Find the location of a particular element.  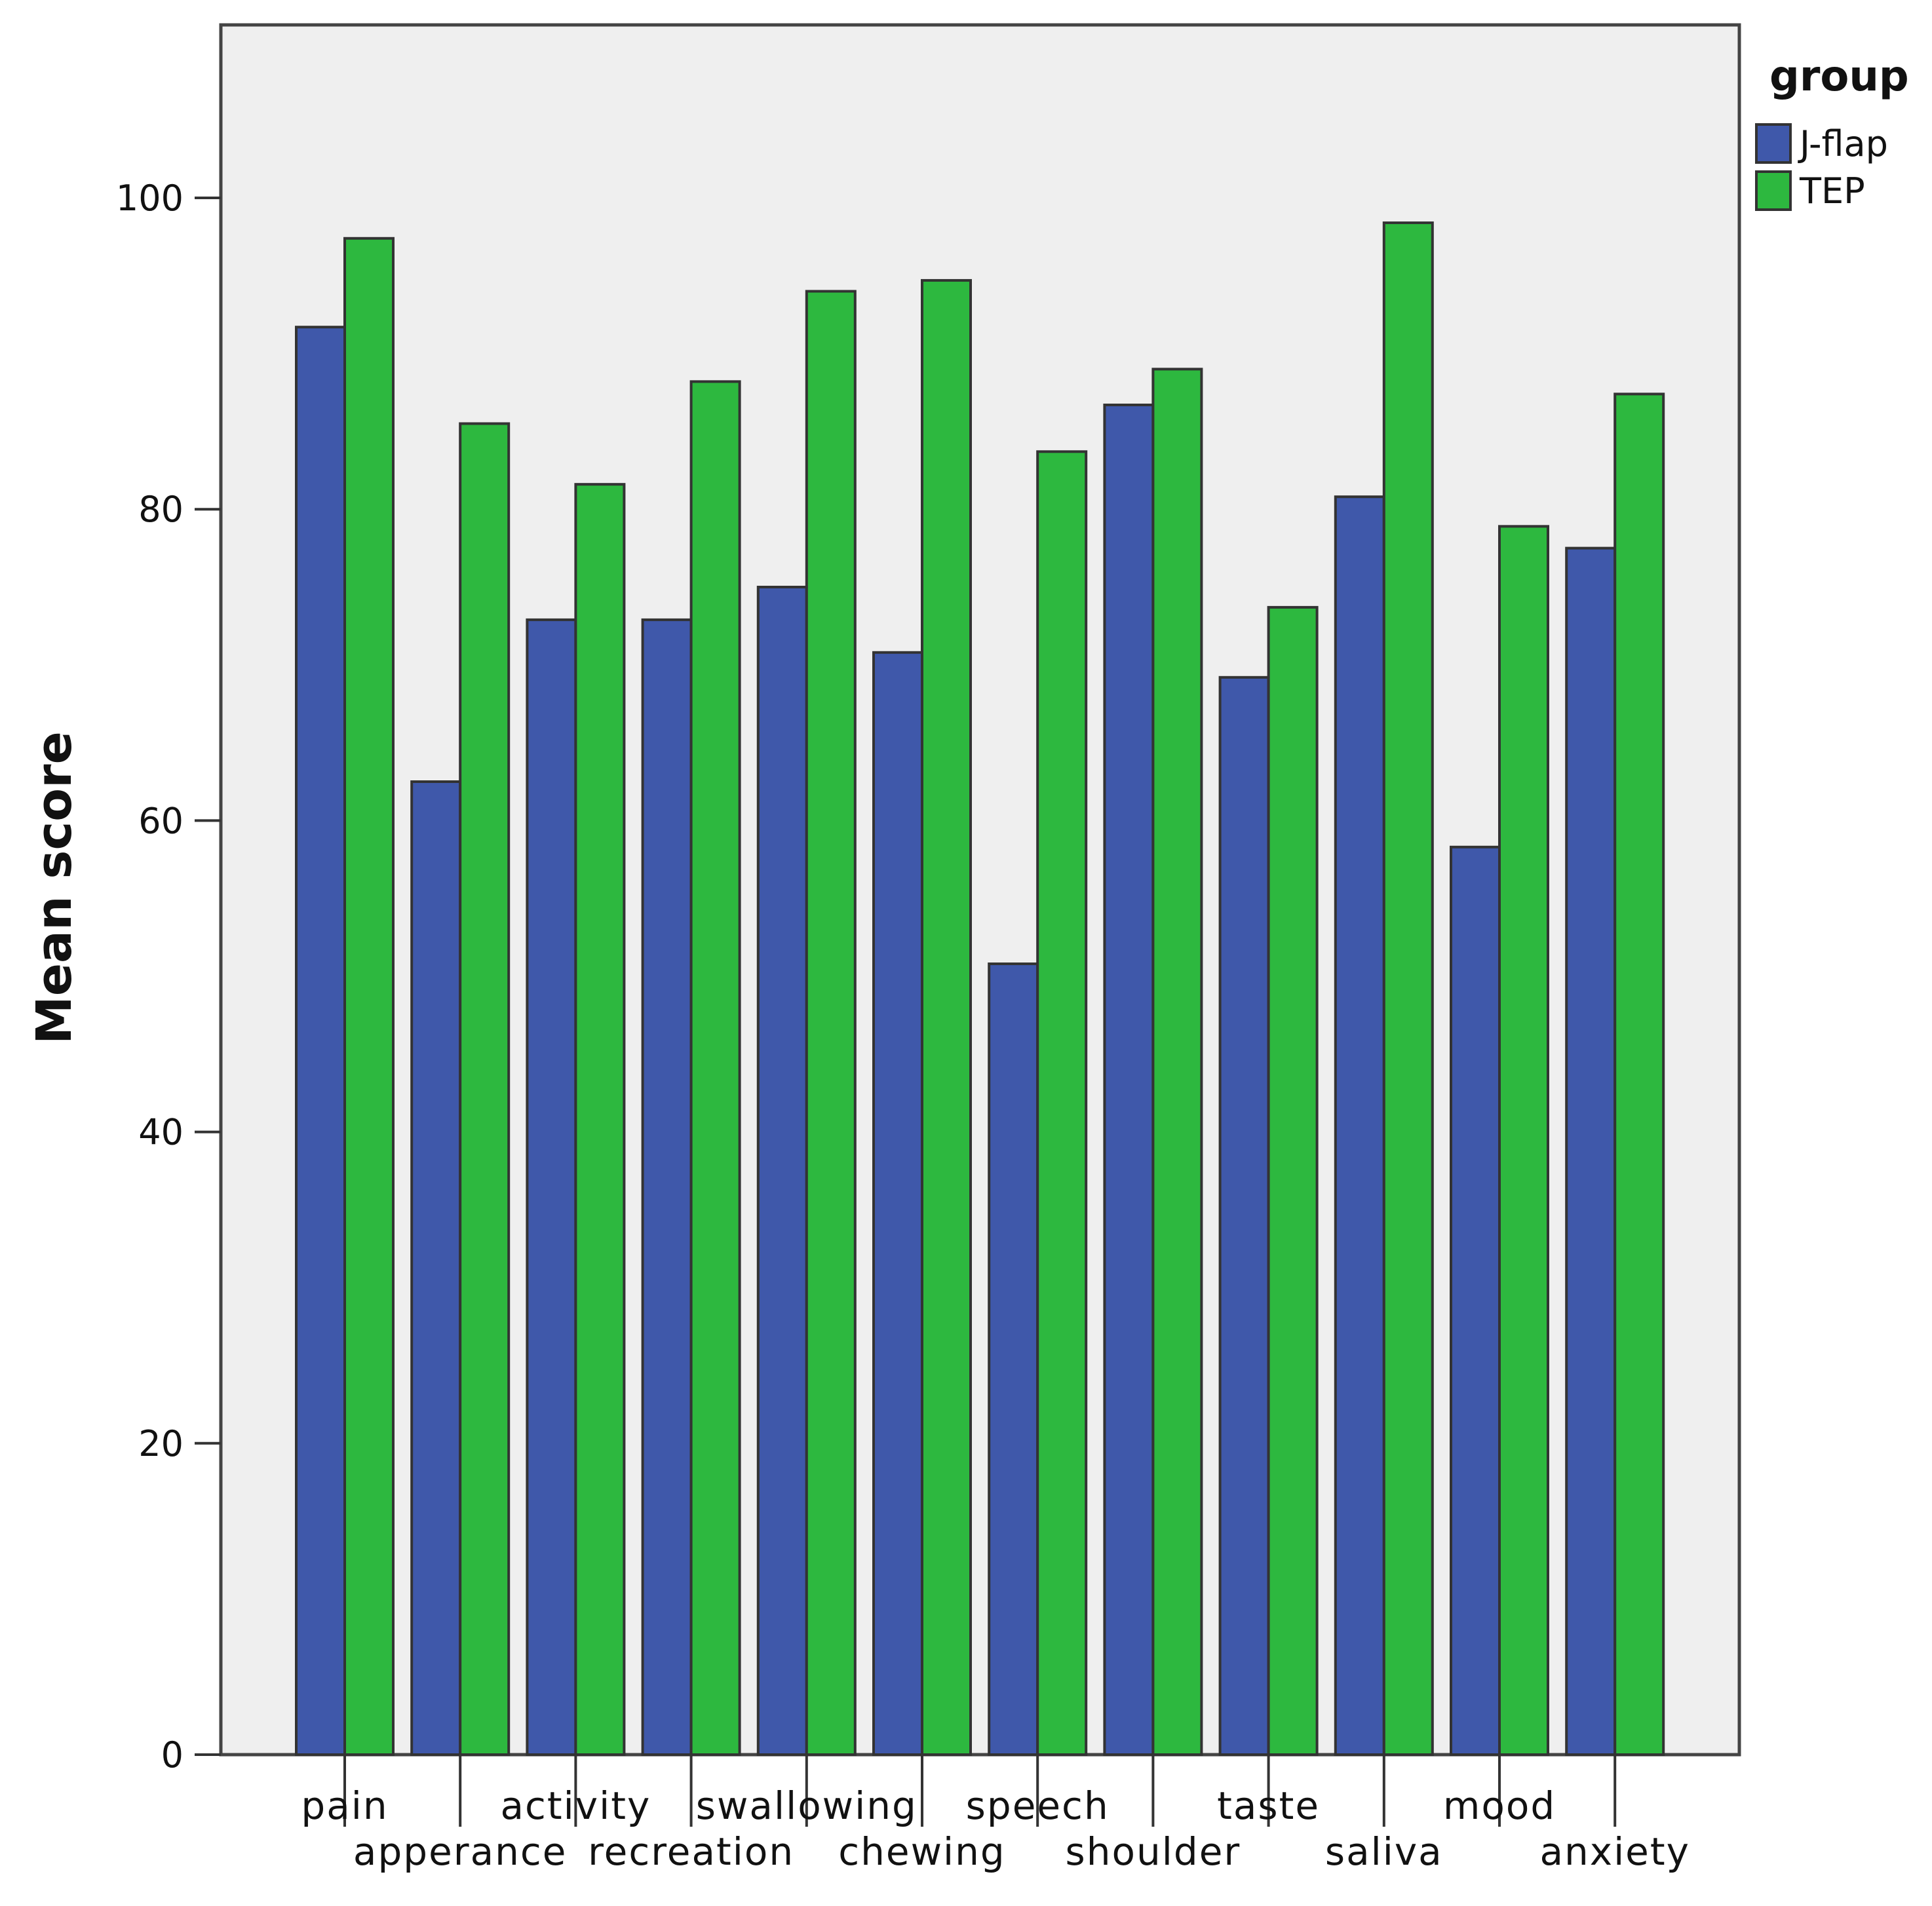

x-tick-label-activity: activity is located at coordinates (576, 1805).